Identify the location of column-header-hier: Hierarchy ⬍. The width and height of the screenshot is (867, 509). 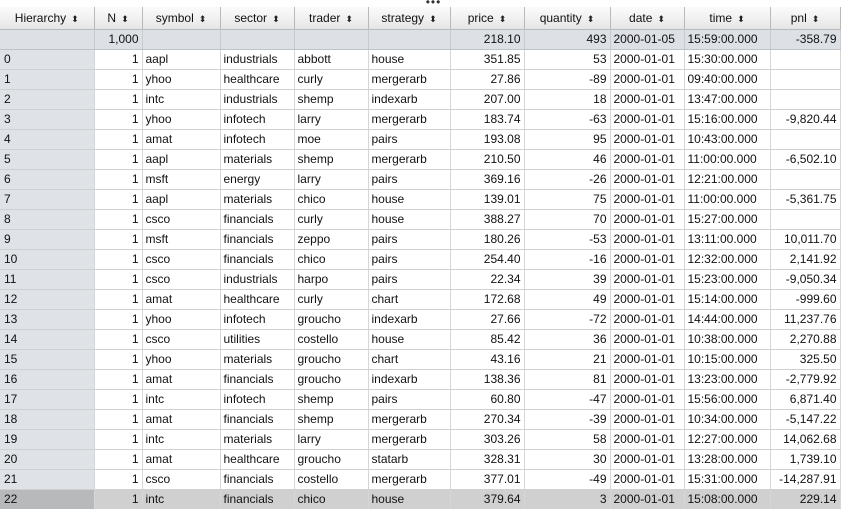
(47, 18).